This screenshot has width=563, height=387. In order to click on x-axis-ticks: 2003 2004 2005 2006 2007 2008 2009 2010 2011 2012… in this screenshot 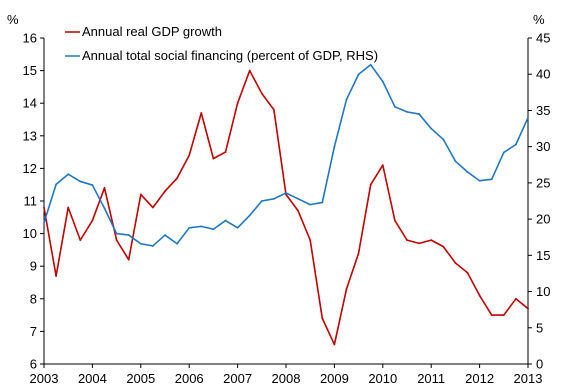, I will do `click(286, 375)`.